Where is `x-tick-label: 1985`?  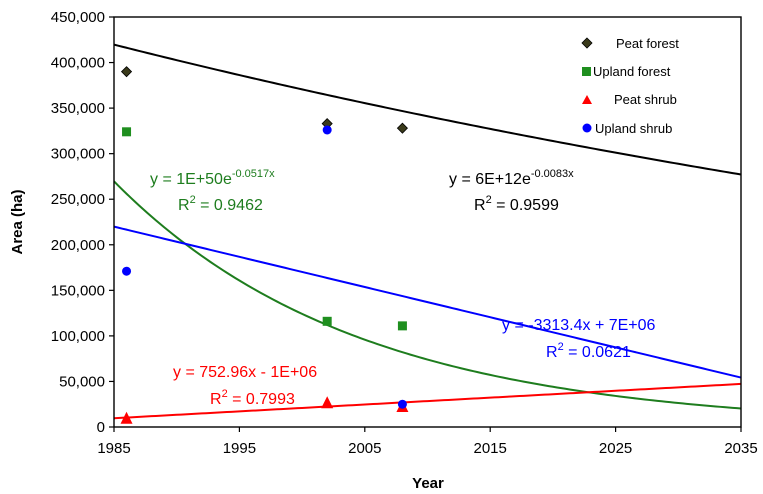 x-tick-label: 1985 is located at coordinates (113, 448).